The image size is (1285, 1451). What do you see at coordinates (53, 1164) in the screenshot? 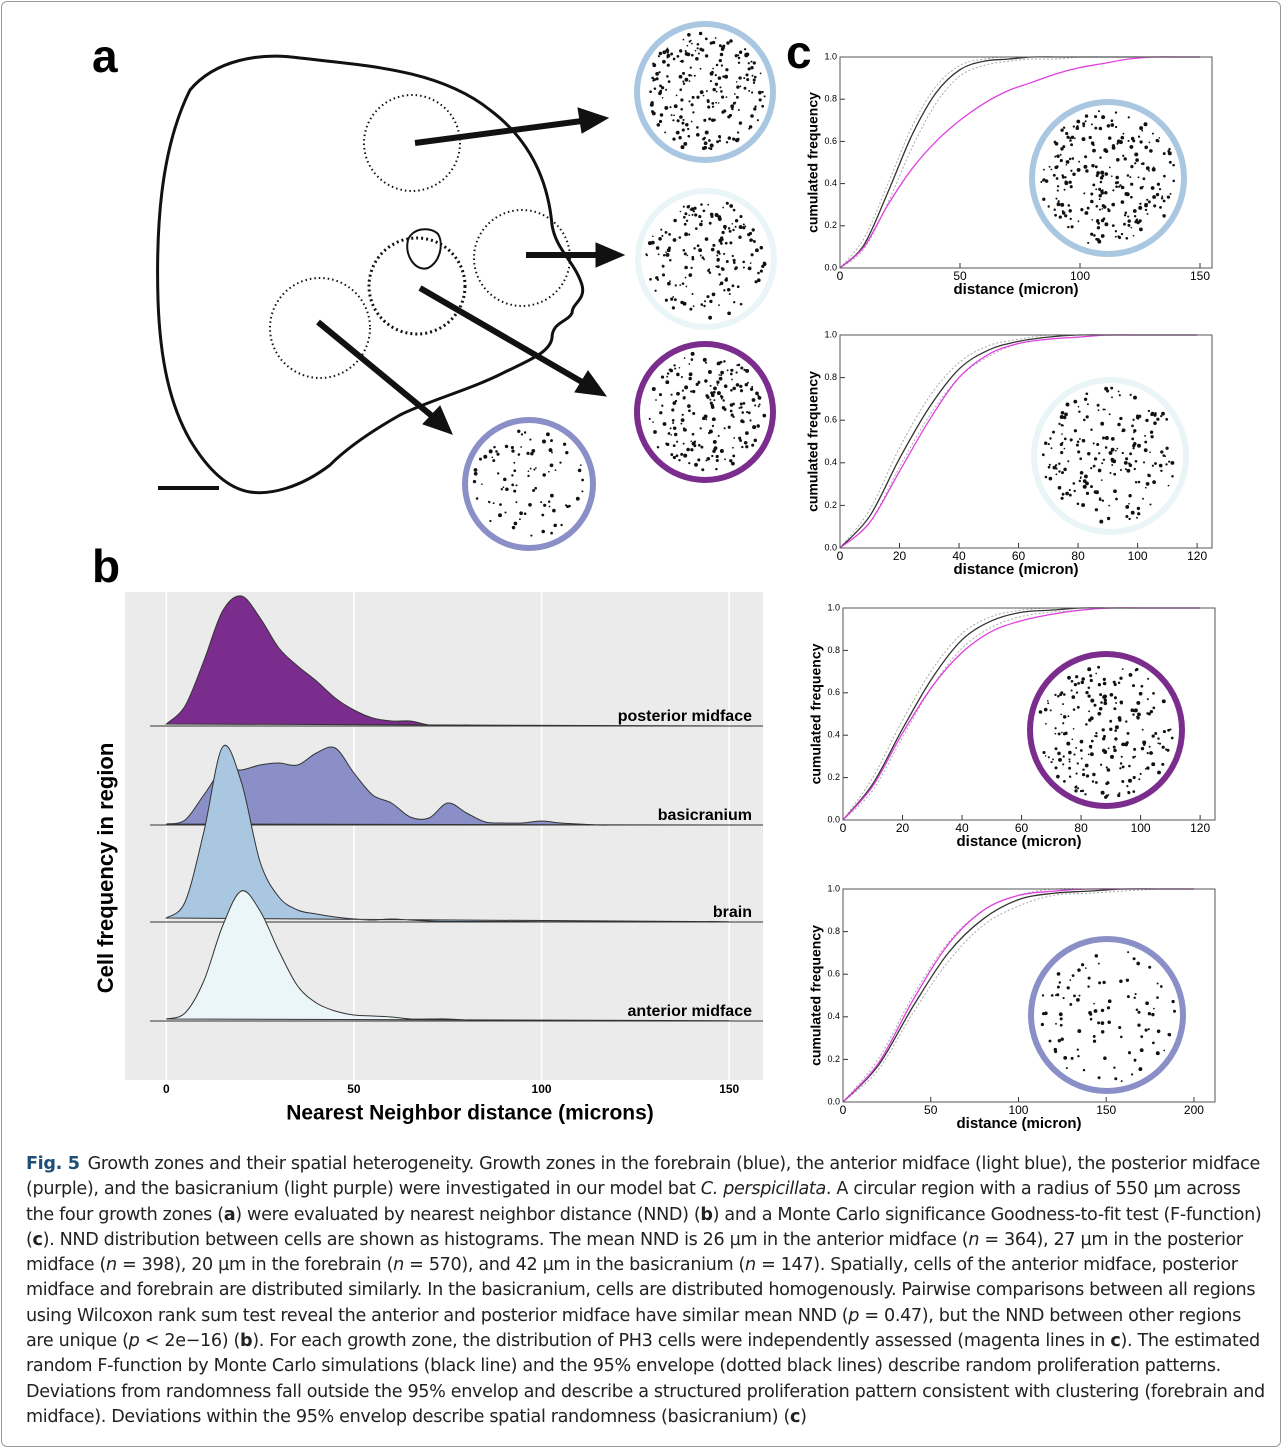
I see `caption-label: Fig. 5` at bounding box center [53, 1164].